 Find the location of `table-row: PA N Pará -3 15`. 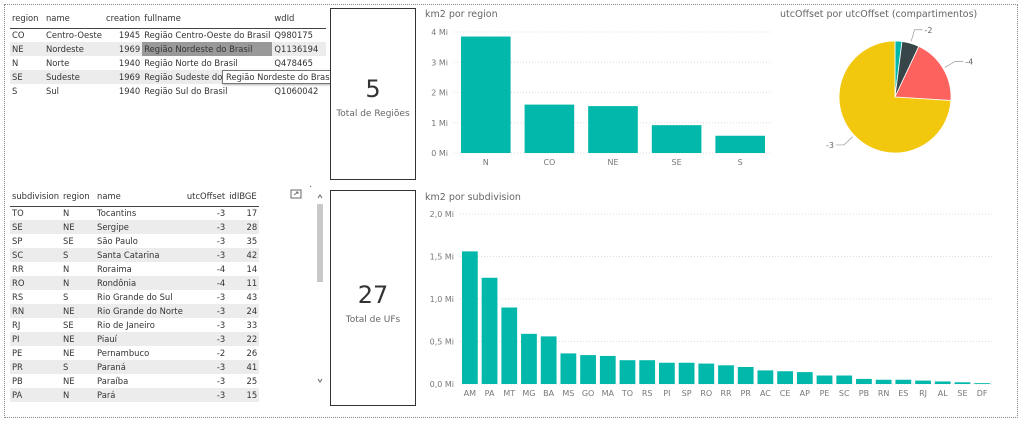

table-row: PA N Pará -3 15 is located at coordinates (135, 395).